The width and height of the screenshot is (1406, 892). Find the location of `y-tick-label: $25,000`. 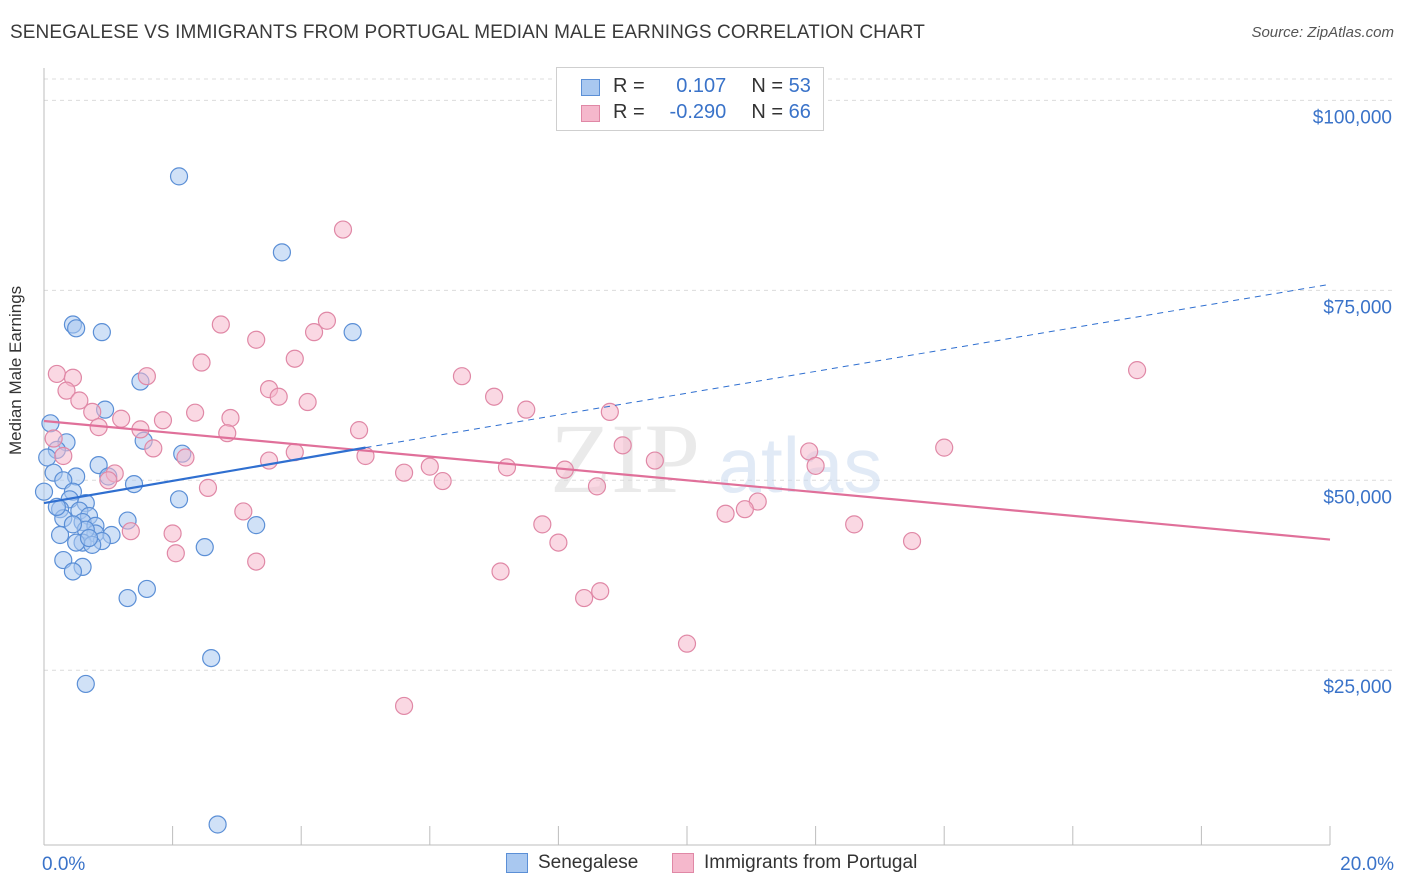

y-tick-label: $25,000 is located at coordinates (1357, 687).